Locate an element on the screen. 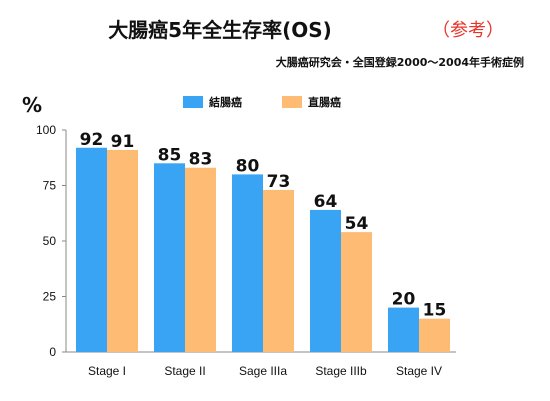  legend-label-rectum: 直腸癌 is located at coordinates (324, 102).